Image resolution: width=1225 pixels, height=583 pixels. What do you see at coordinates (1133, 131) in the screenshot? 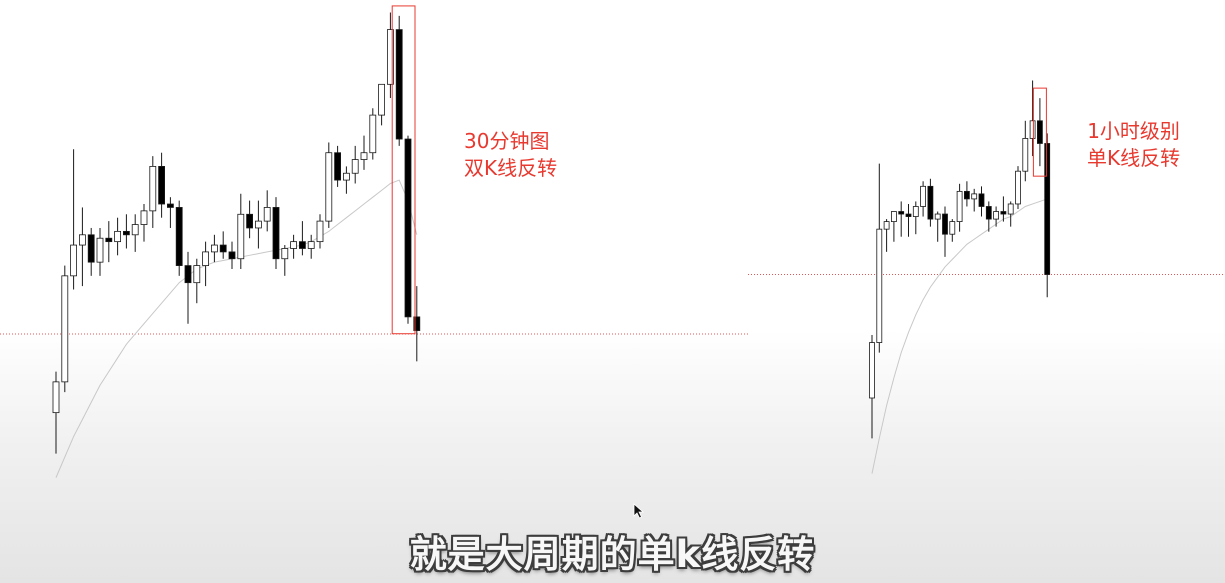
I see `annotation-1hour-line1: 1小时级别` at bounding box center [1133, 131].